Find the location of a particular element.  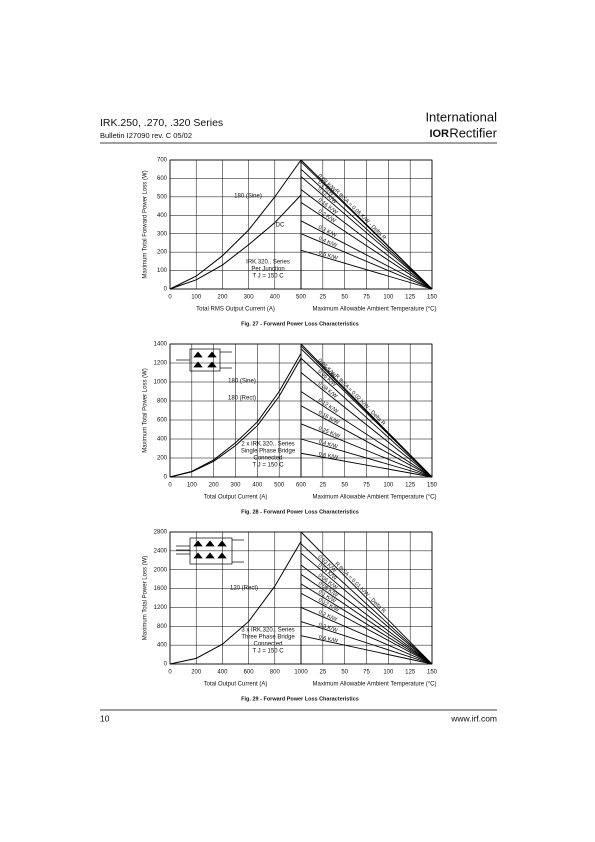

rth-label: 0.25 K/W is located at coordinates (329, 433).